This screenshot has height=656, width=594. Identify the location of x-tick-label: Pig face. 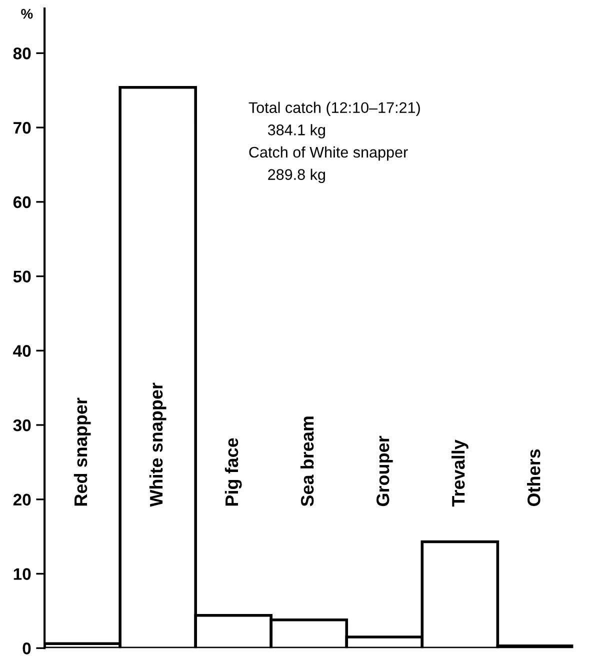
(233, 472).